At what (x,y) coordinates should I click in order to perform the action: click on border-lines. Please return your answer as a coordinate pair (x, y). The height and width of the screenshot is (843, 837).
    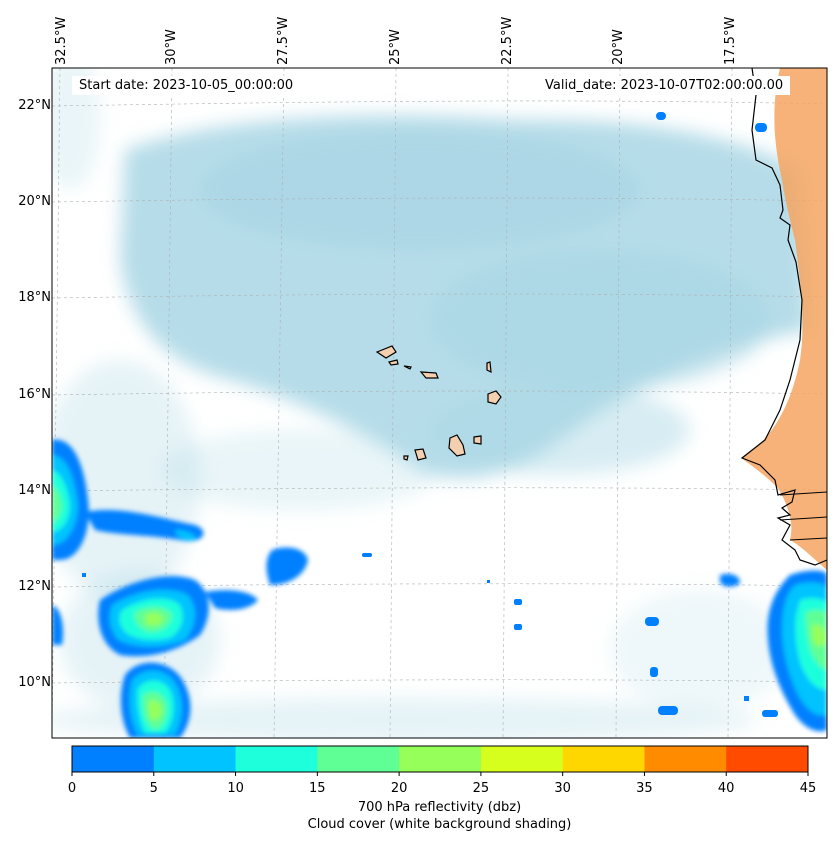
    Looking at the image, I should click on (803, 516).